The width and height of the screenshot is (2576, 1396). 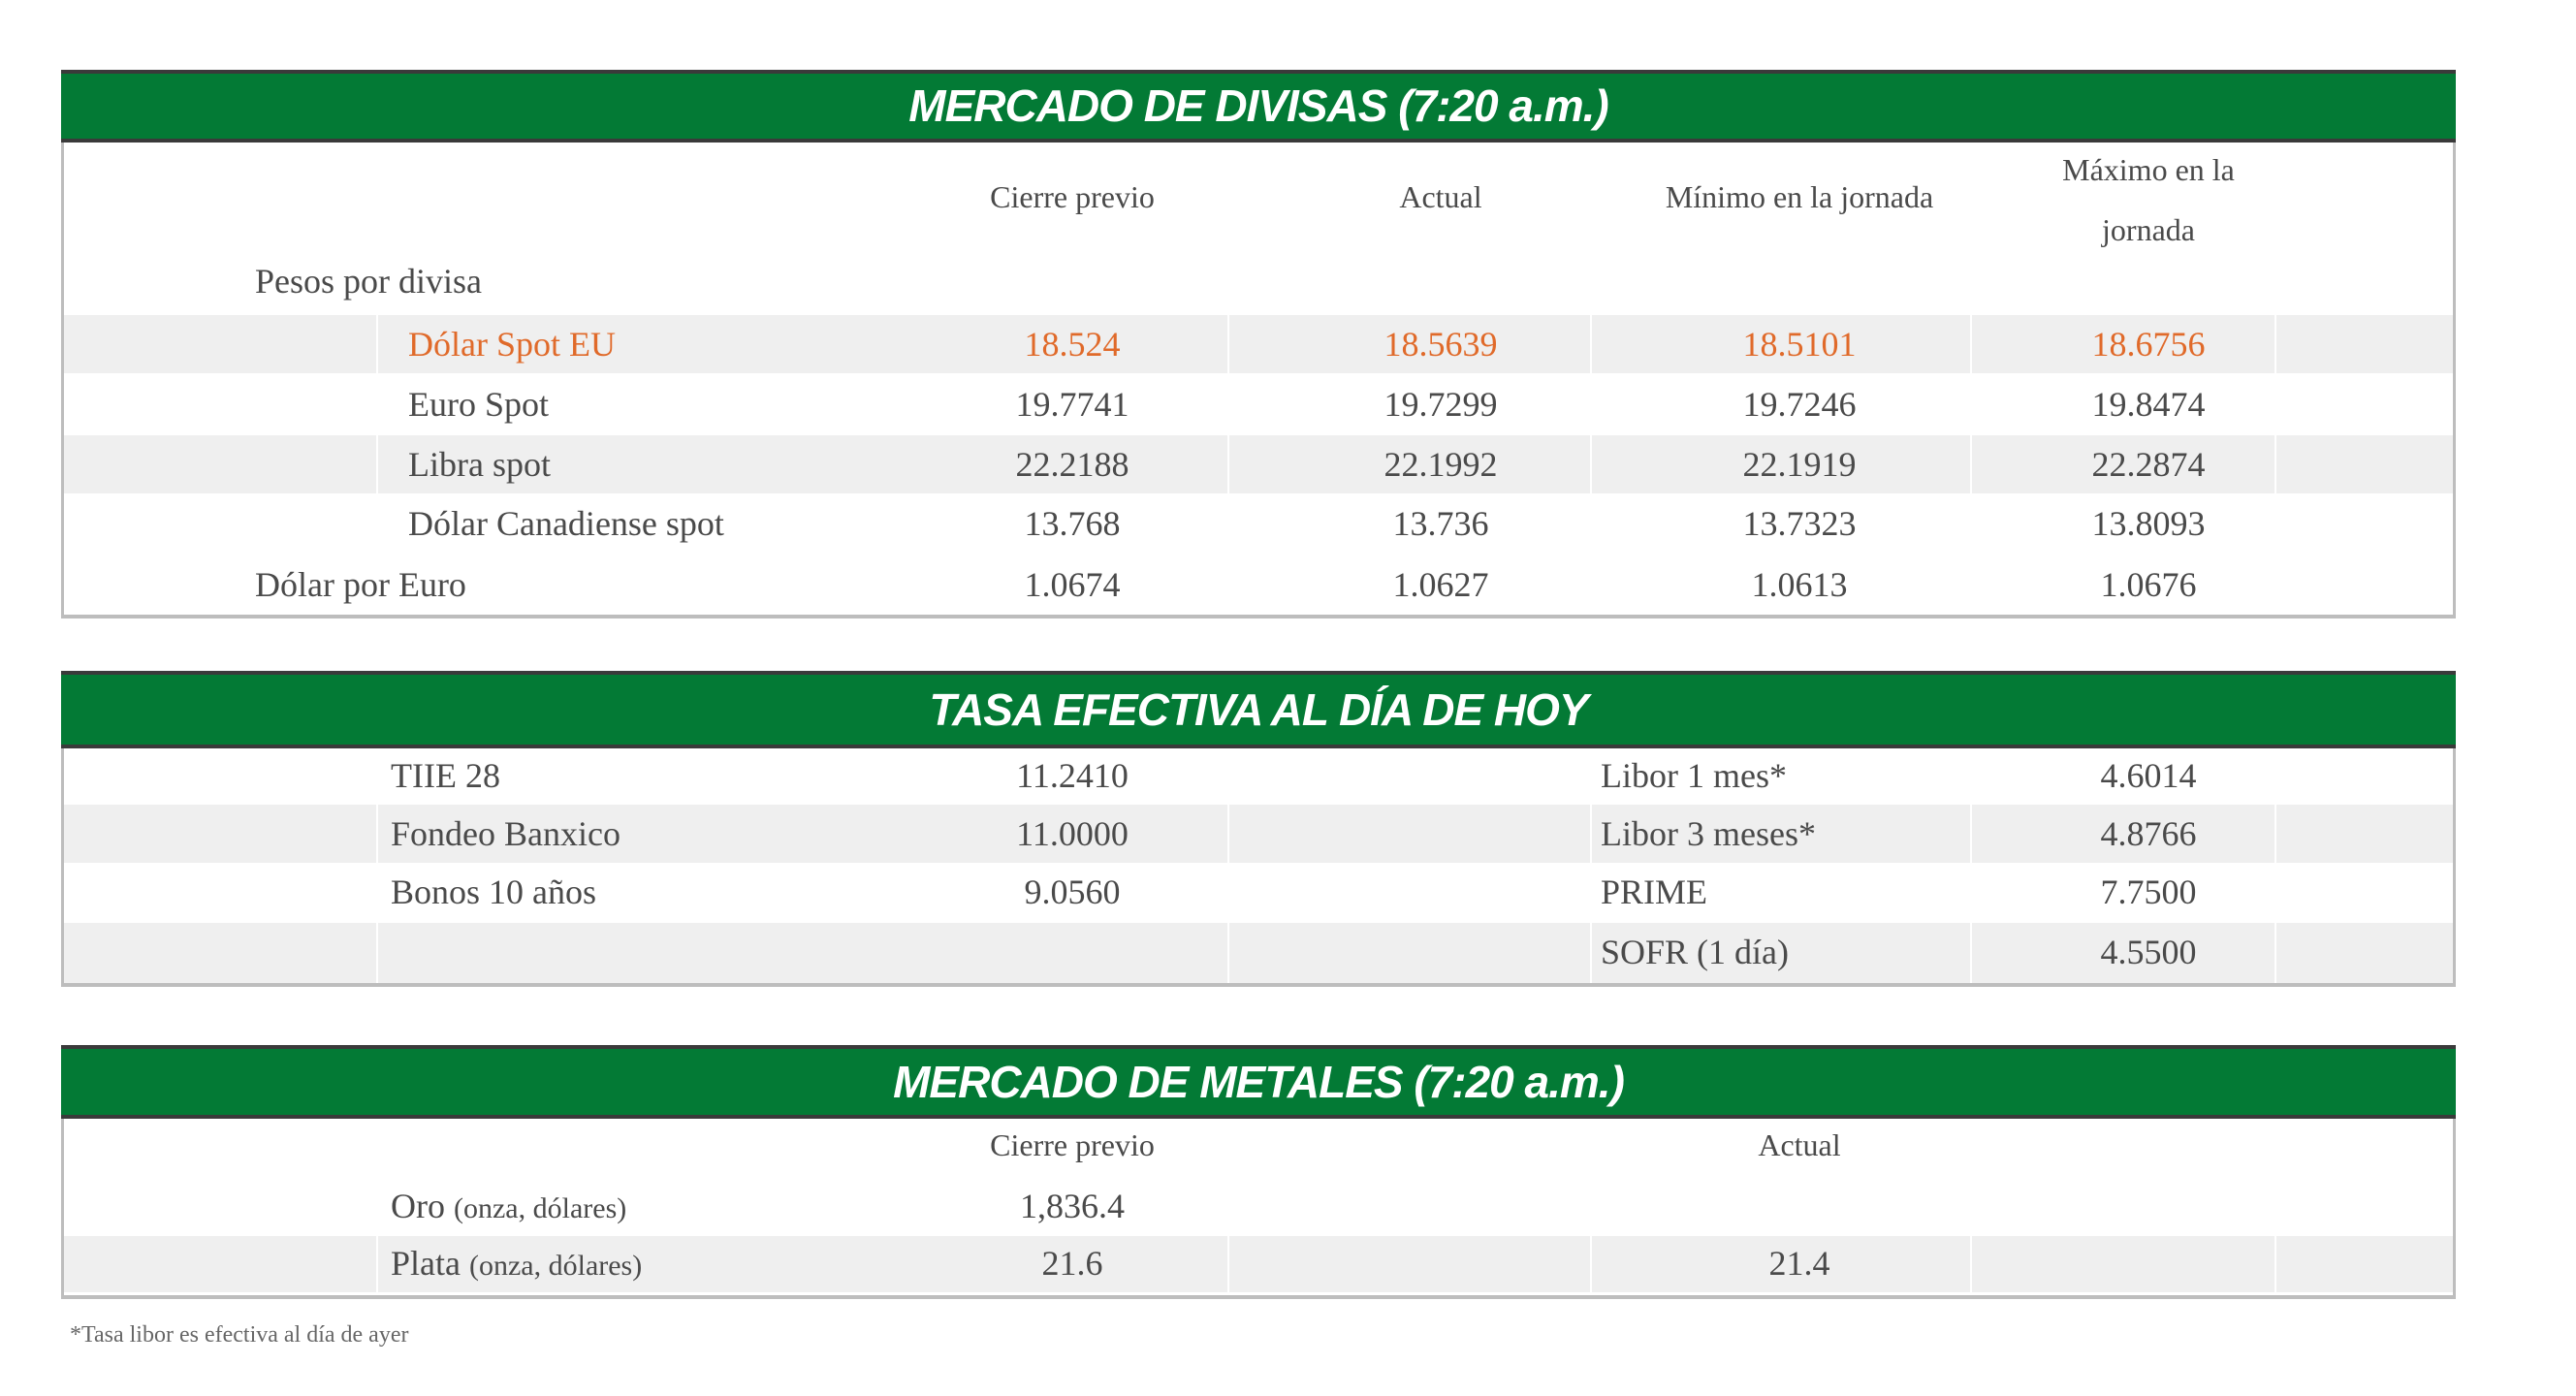 I want to click on tasa-value: 4.8766, so click(x=2148, y=833).